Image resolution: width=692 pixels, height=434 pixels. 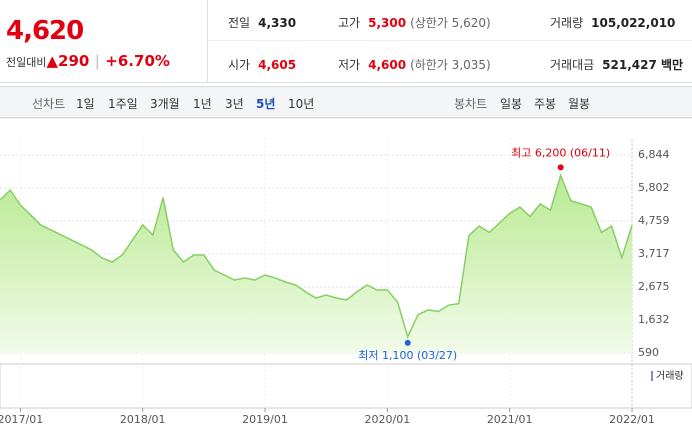 I want to click on period-tab: 1주일, so click(x=123, y=104).